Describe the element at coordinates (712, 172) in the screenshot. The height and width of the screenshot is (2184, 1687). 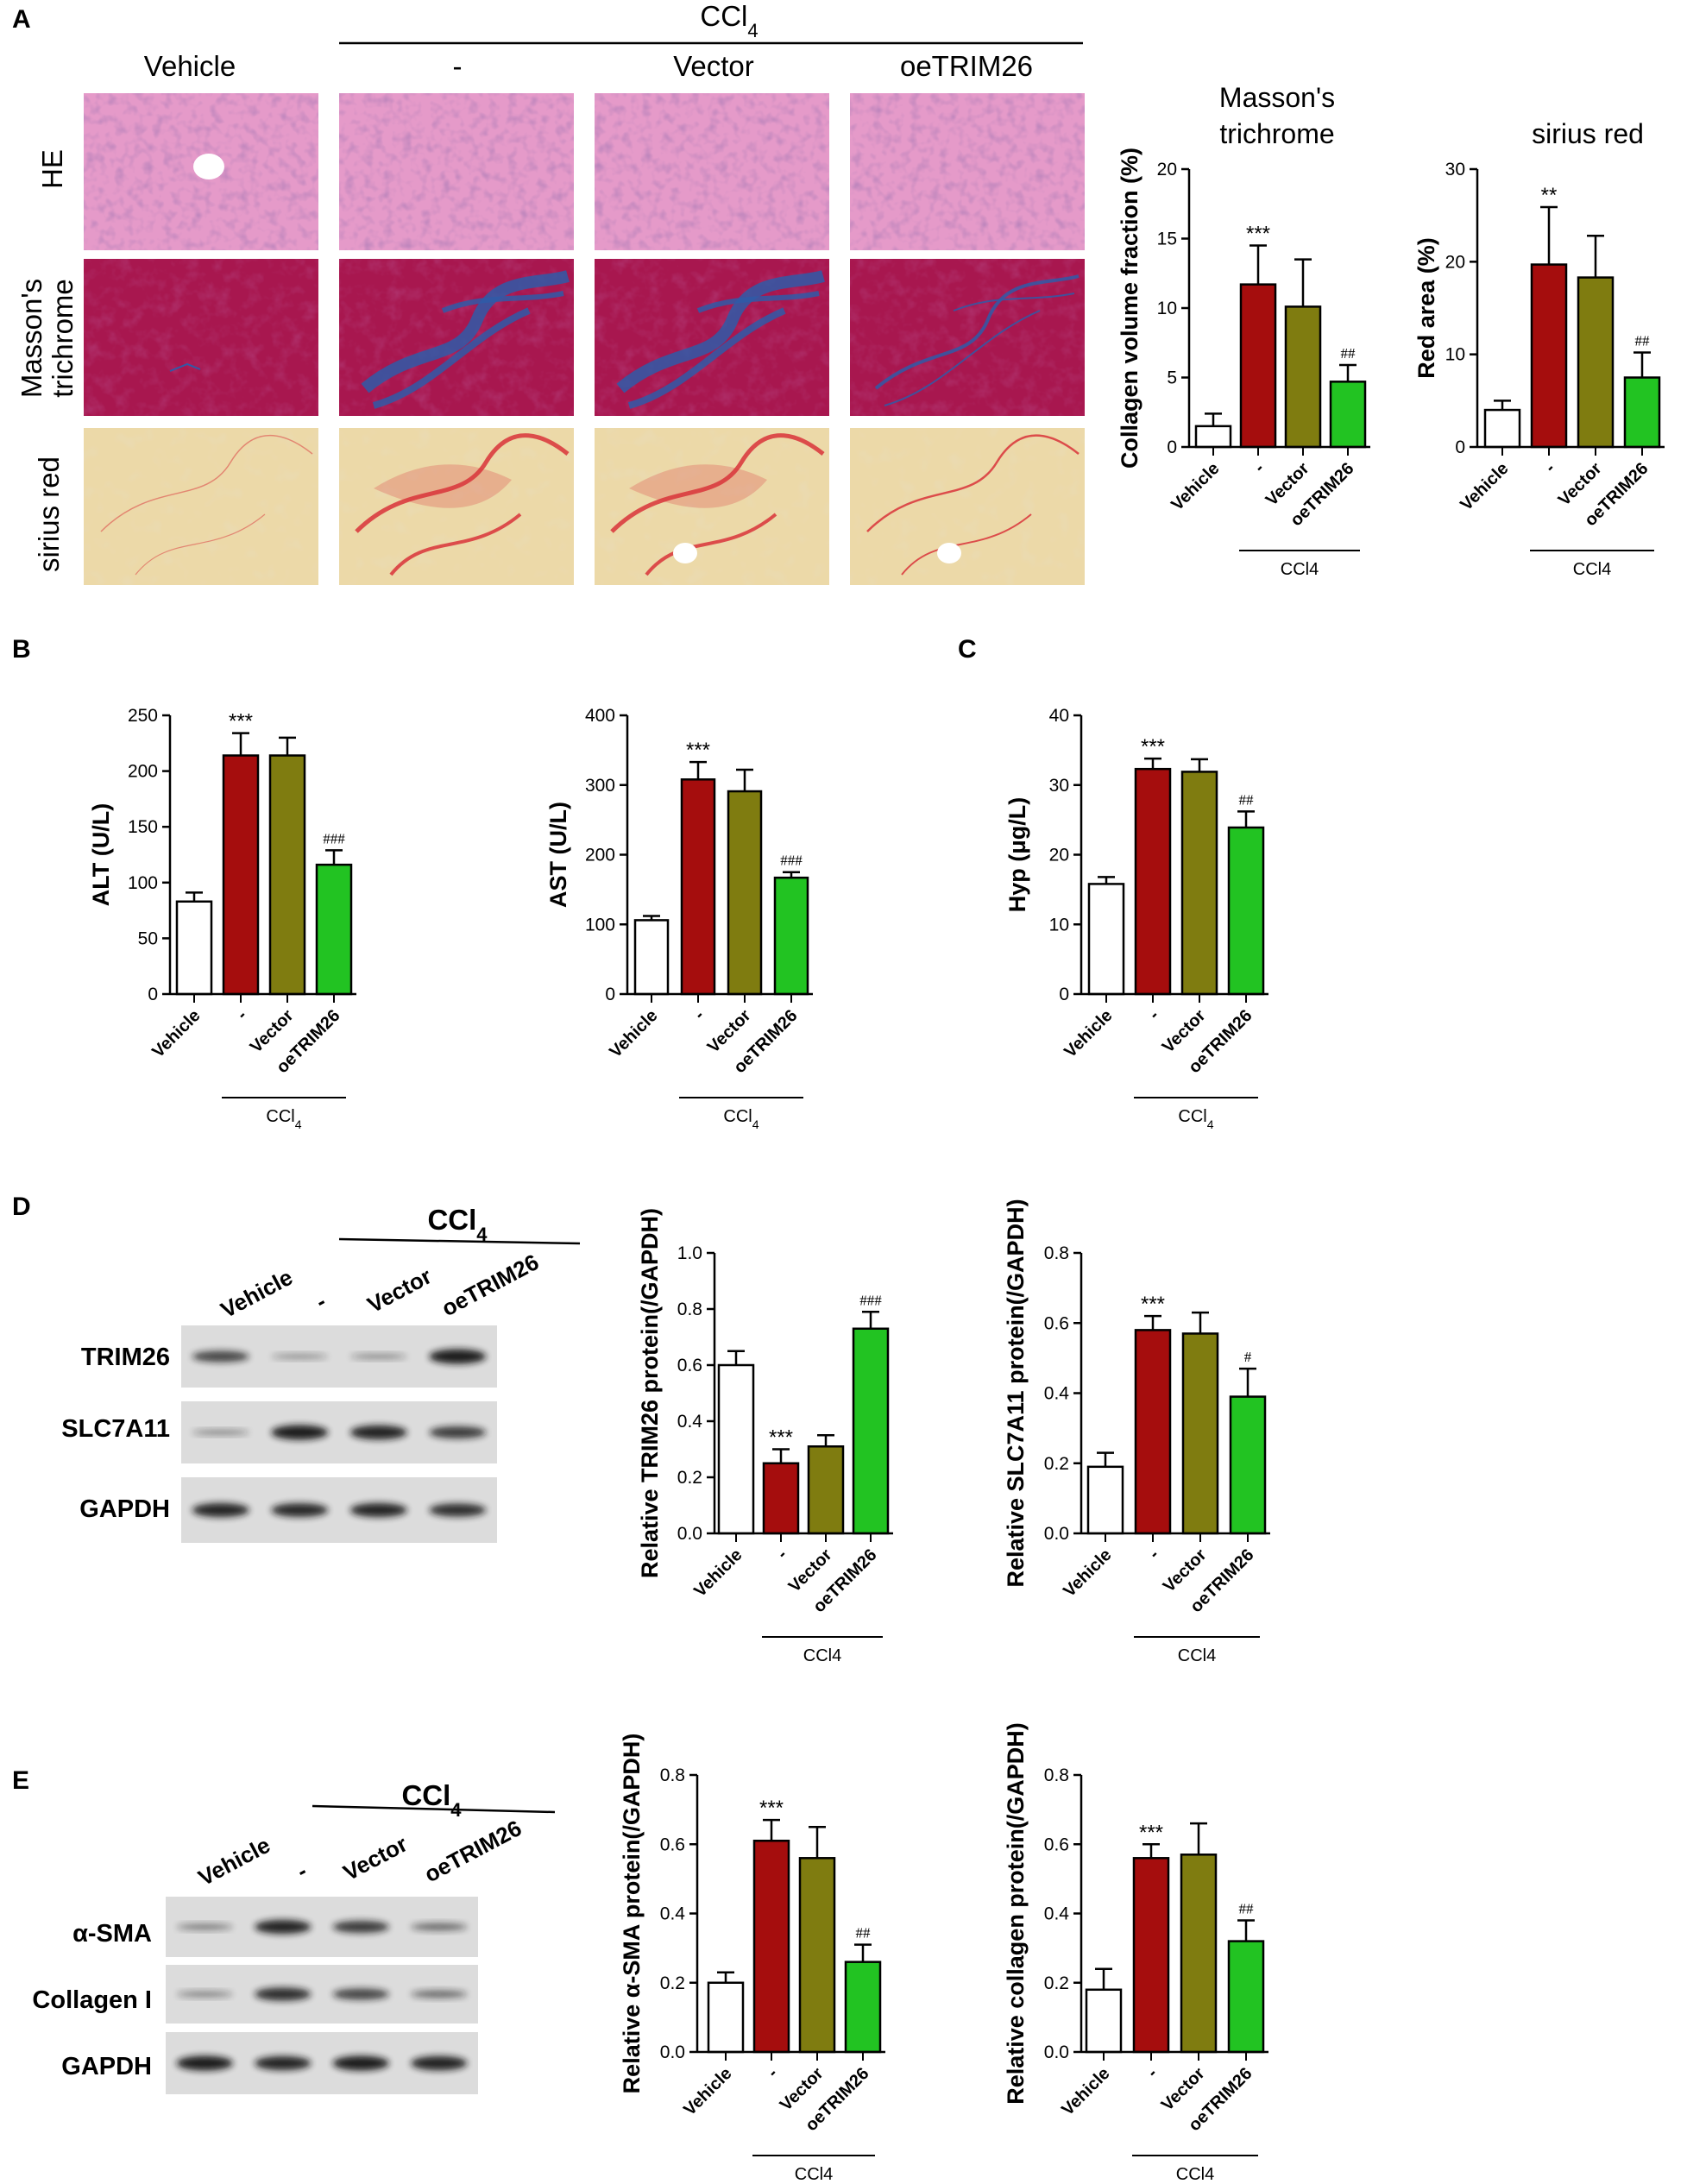
I see `histology-tile-he-vector` at that location.